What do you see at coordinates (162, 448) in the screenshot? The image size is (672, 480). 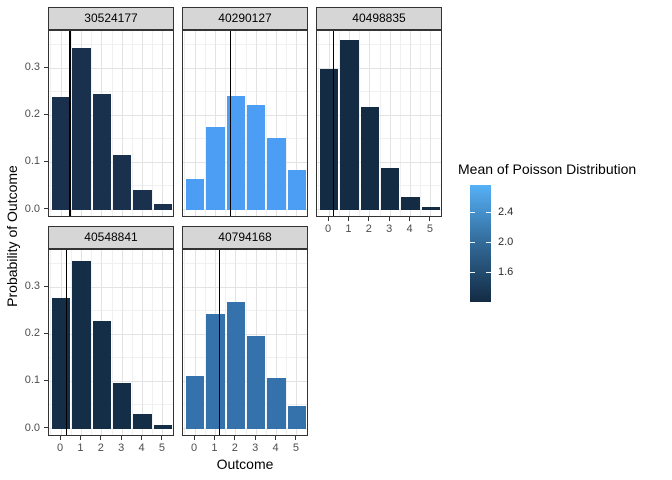 I see `x-tick-label: 5` at bounding box center [162, 448].